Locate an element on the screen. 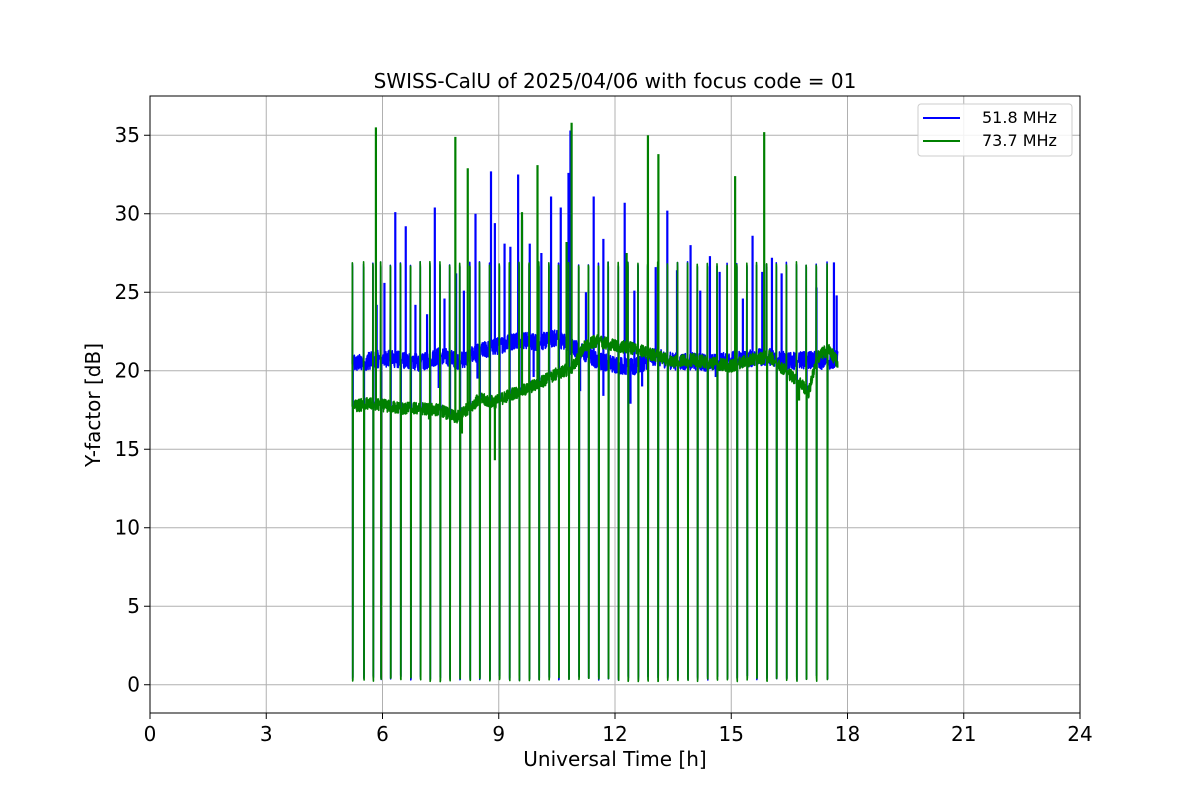 The image size is (1200, 805). legend-label-73-7: 73.7 MHz is located at coordinates (1019, 140).